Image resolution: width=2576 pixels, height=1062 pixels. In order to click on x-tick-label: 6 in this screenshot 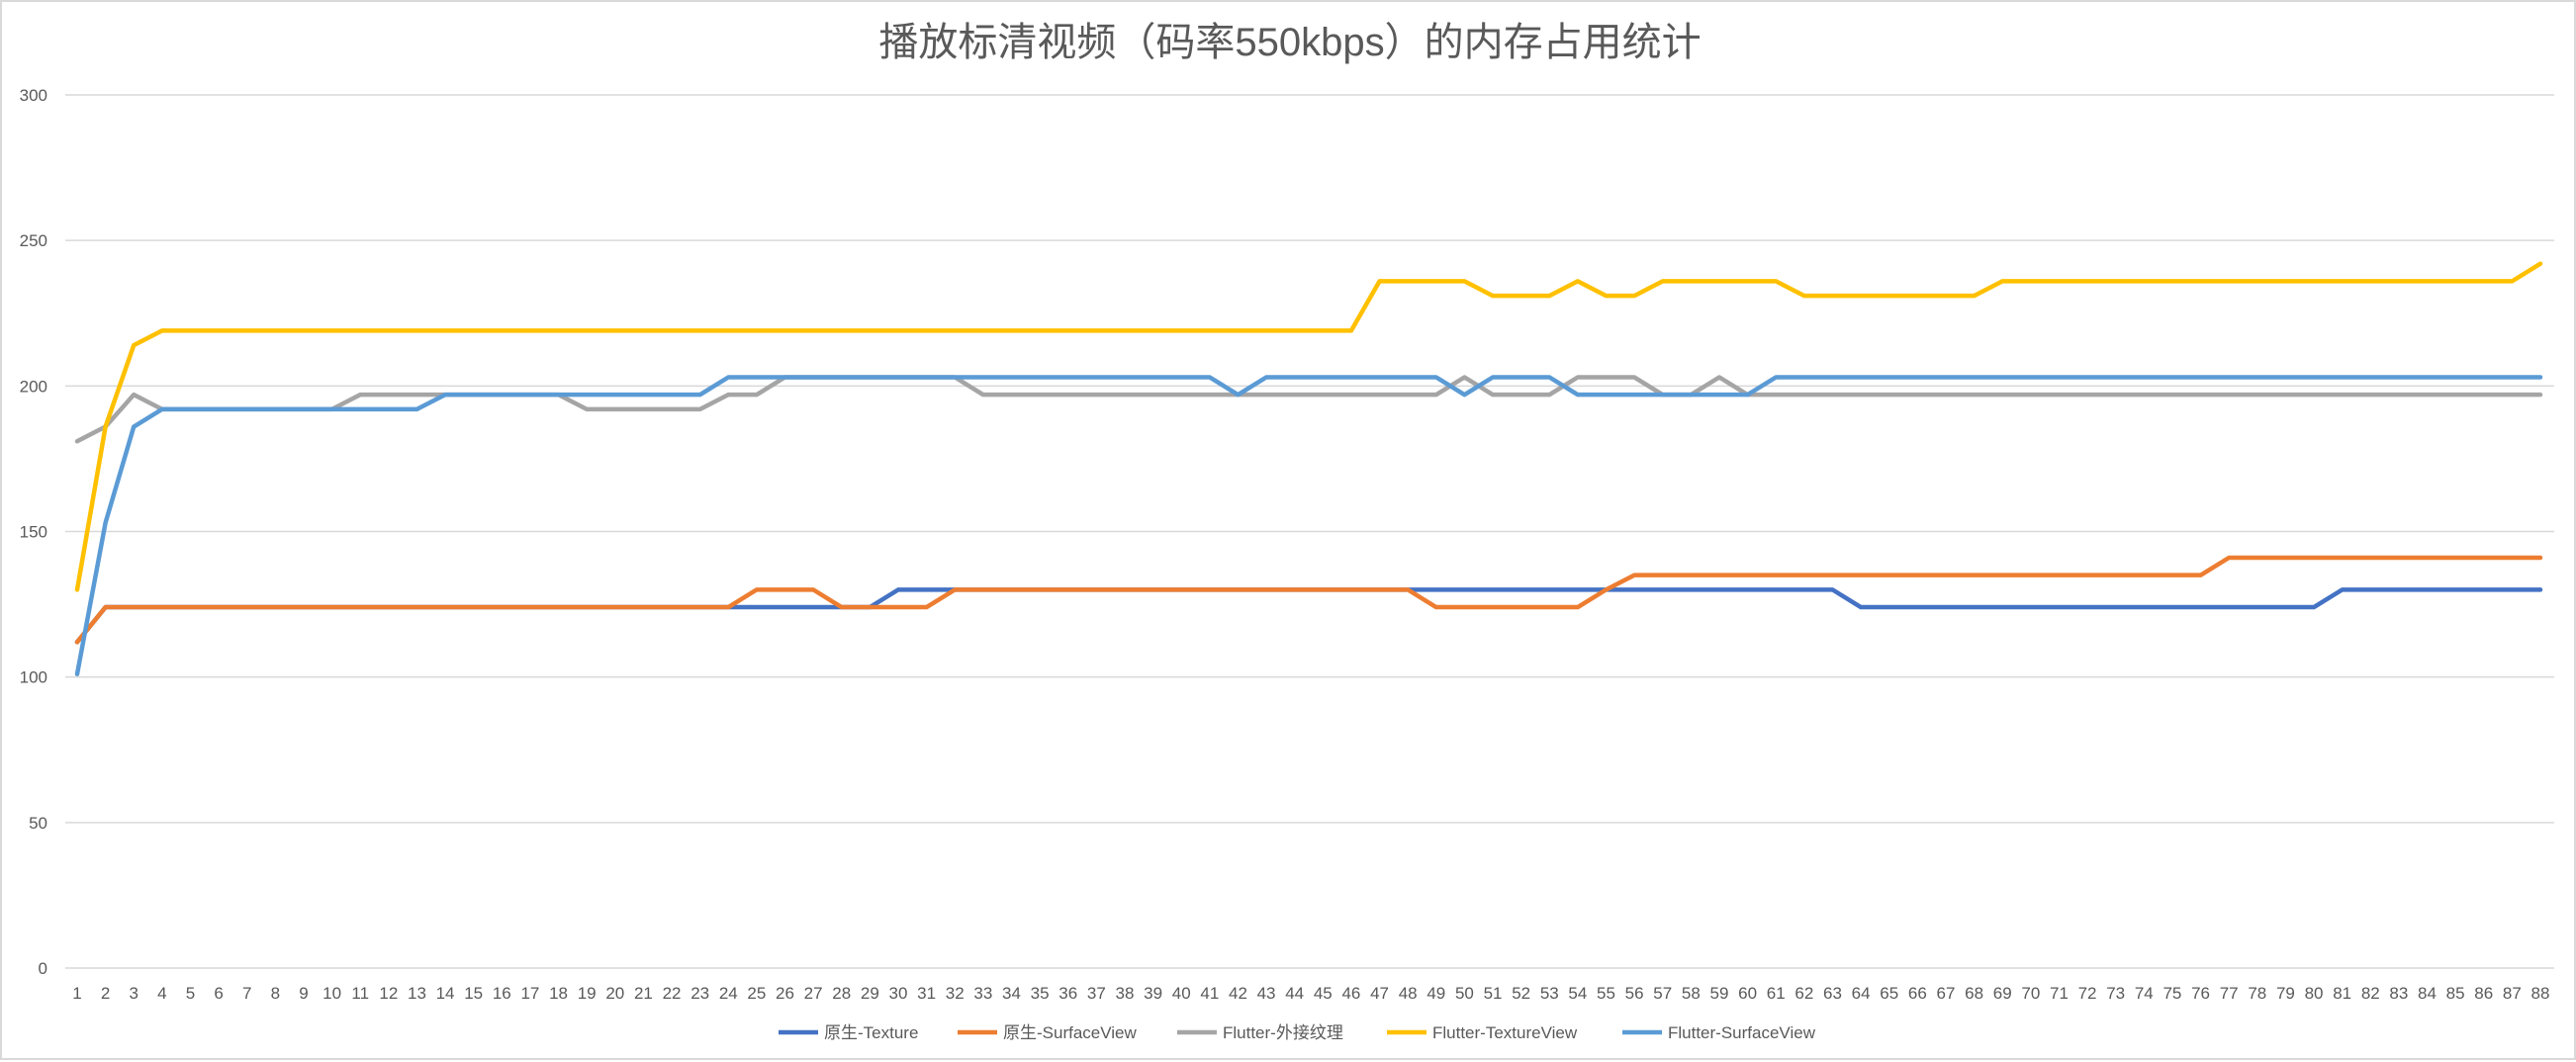, I will do `click(218, 993)`.